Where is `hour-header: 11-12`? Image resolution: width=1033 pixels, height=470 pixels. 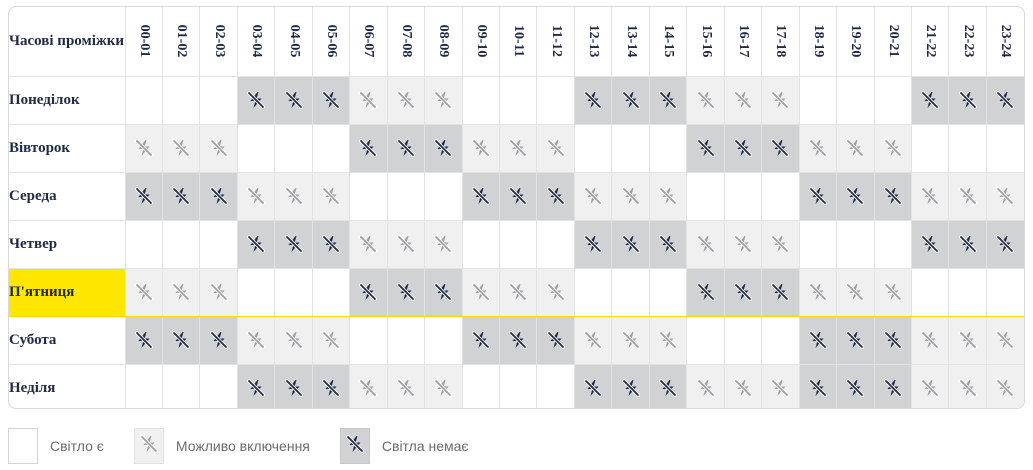
hour-header: 11-12 is located at coordinates (555, 42).